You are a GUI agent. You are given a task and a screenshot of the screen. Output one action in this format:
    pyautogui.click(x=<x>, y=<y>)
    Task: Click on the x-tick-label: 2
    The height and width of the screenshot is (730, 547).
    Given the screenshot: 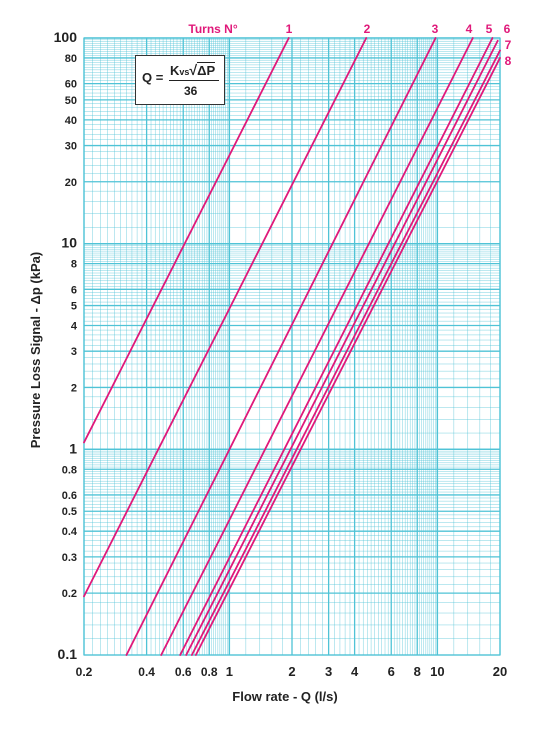 What is the action you would take?
    pyautogui.click(x=291, y=671)
    